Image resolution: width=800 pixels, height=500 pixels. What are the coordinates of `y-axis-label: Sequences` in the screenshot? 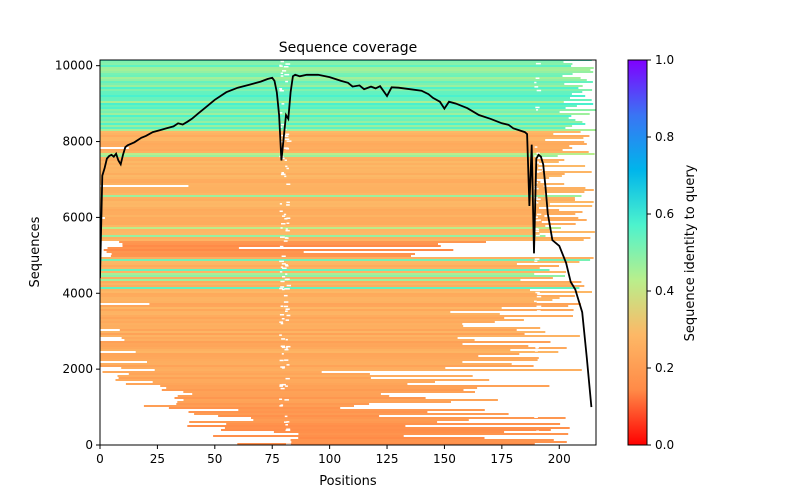 It's located at (35, 251).